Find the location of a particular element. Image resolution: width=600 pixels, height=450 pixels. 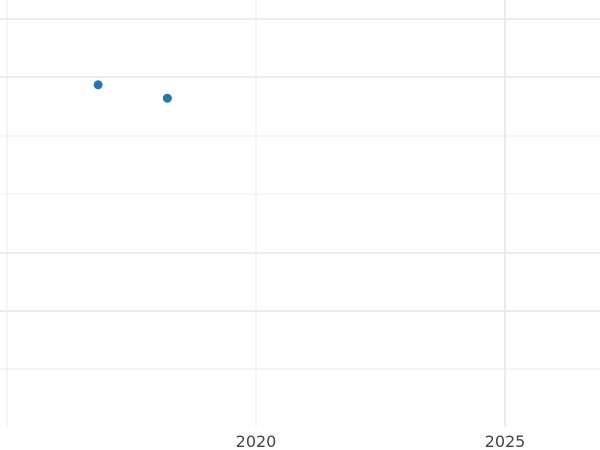

data-points is located at coordinates (132, 91).